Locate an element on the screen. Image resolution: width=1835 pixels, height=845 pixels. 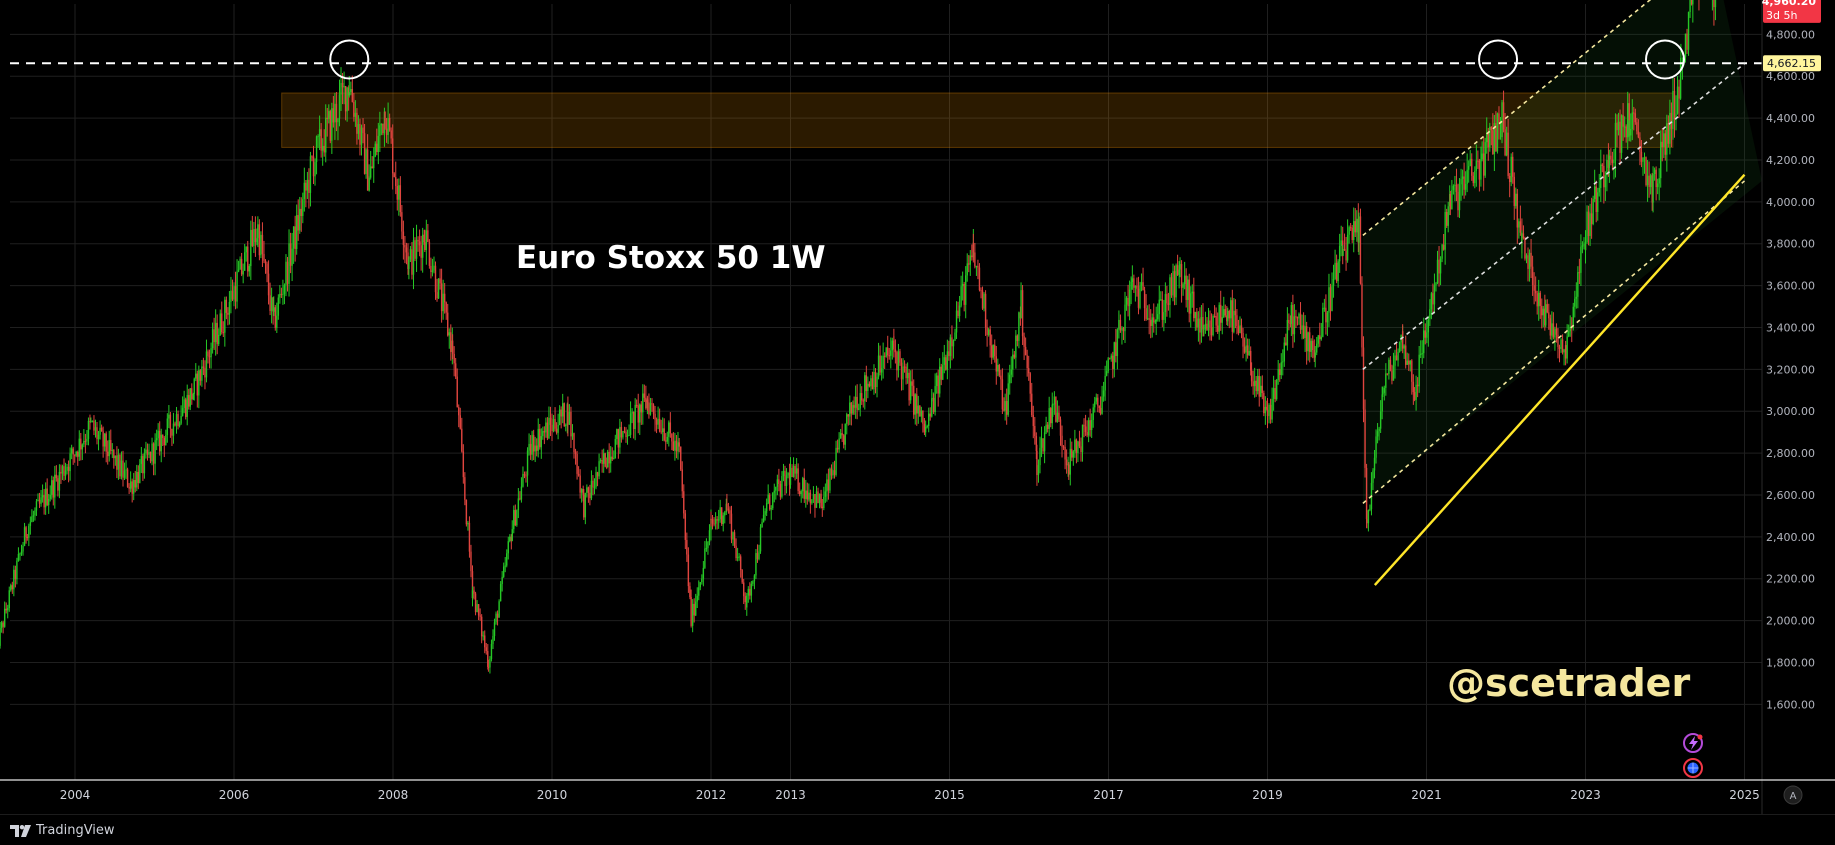
y-tick-label: 2,000.00 is located at coordinates (1790, 621).